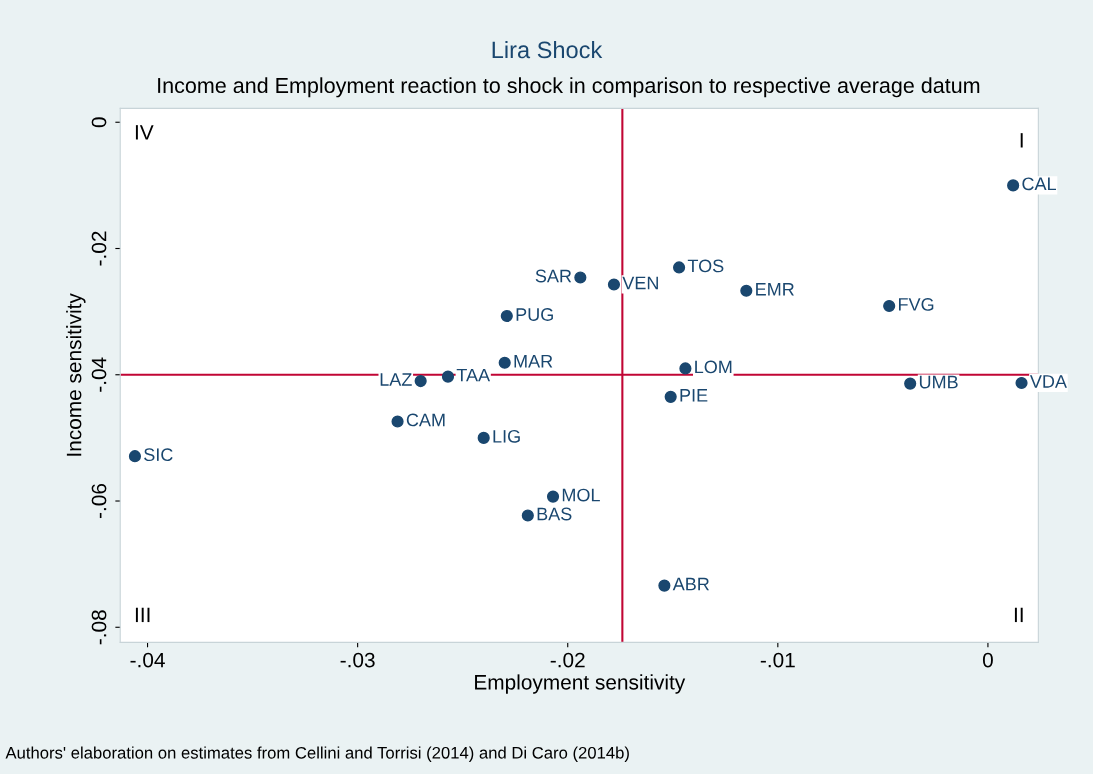 The image size is (1093, 774). Describe the element at coordinates (533, 361) in the screenshot. I see `series-label: MAR` at that location.